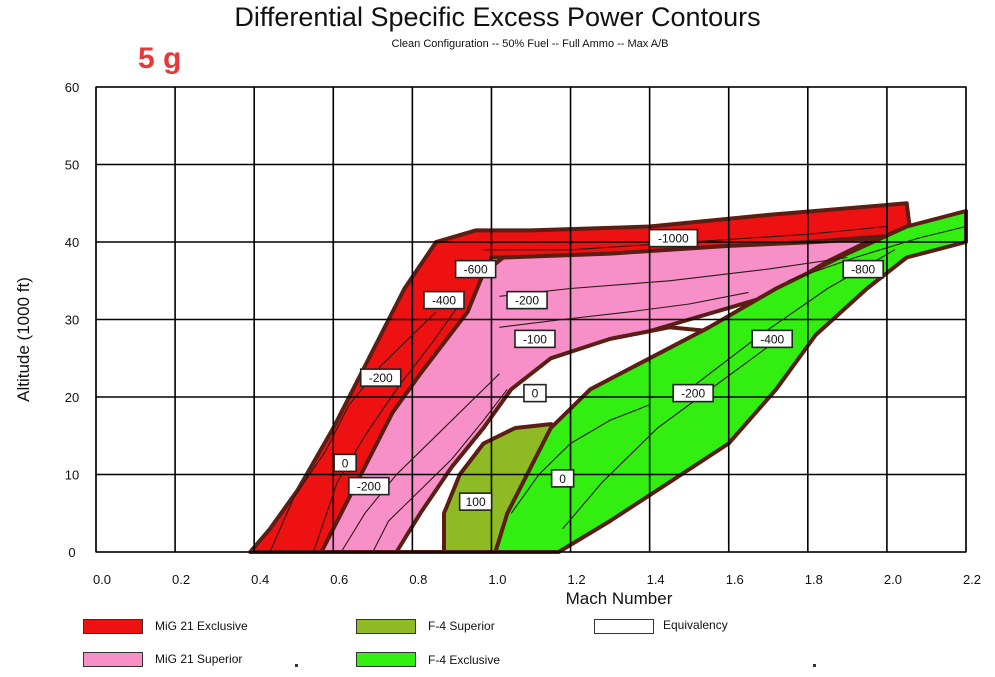 The width and height of the screenshot is (995, 677). Describe the element at coordinates (893, 579) in the screenshot. I see `x-tick-label: 2.0` at that location.